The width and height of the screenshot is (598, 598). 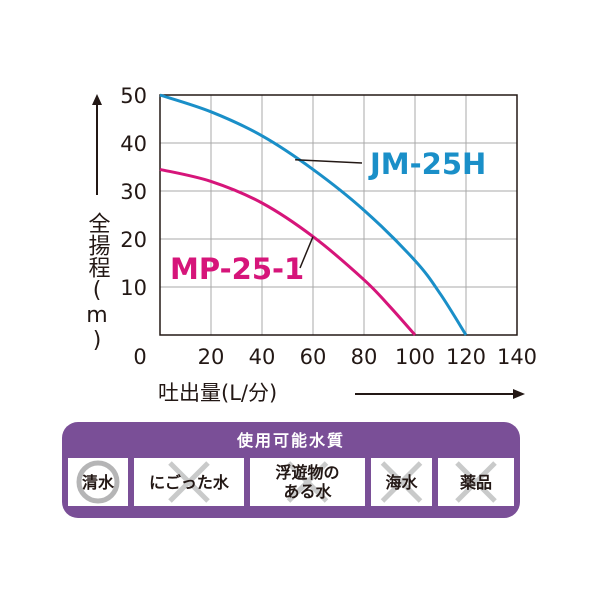 I want to click on water-type-cell: にごった水, so click(x=189, y=482).